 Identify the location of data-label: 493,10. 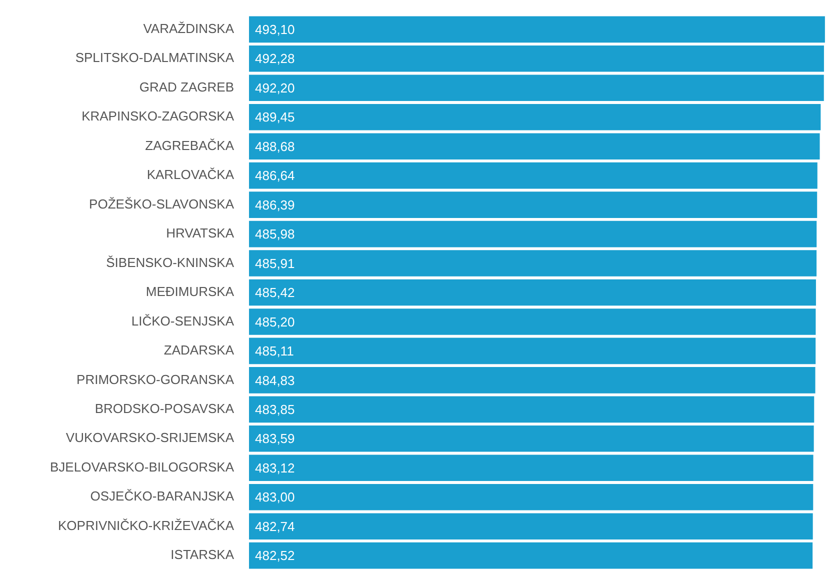
(275, 29).